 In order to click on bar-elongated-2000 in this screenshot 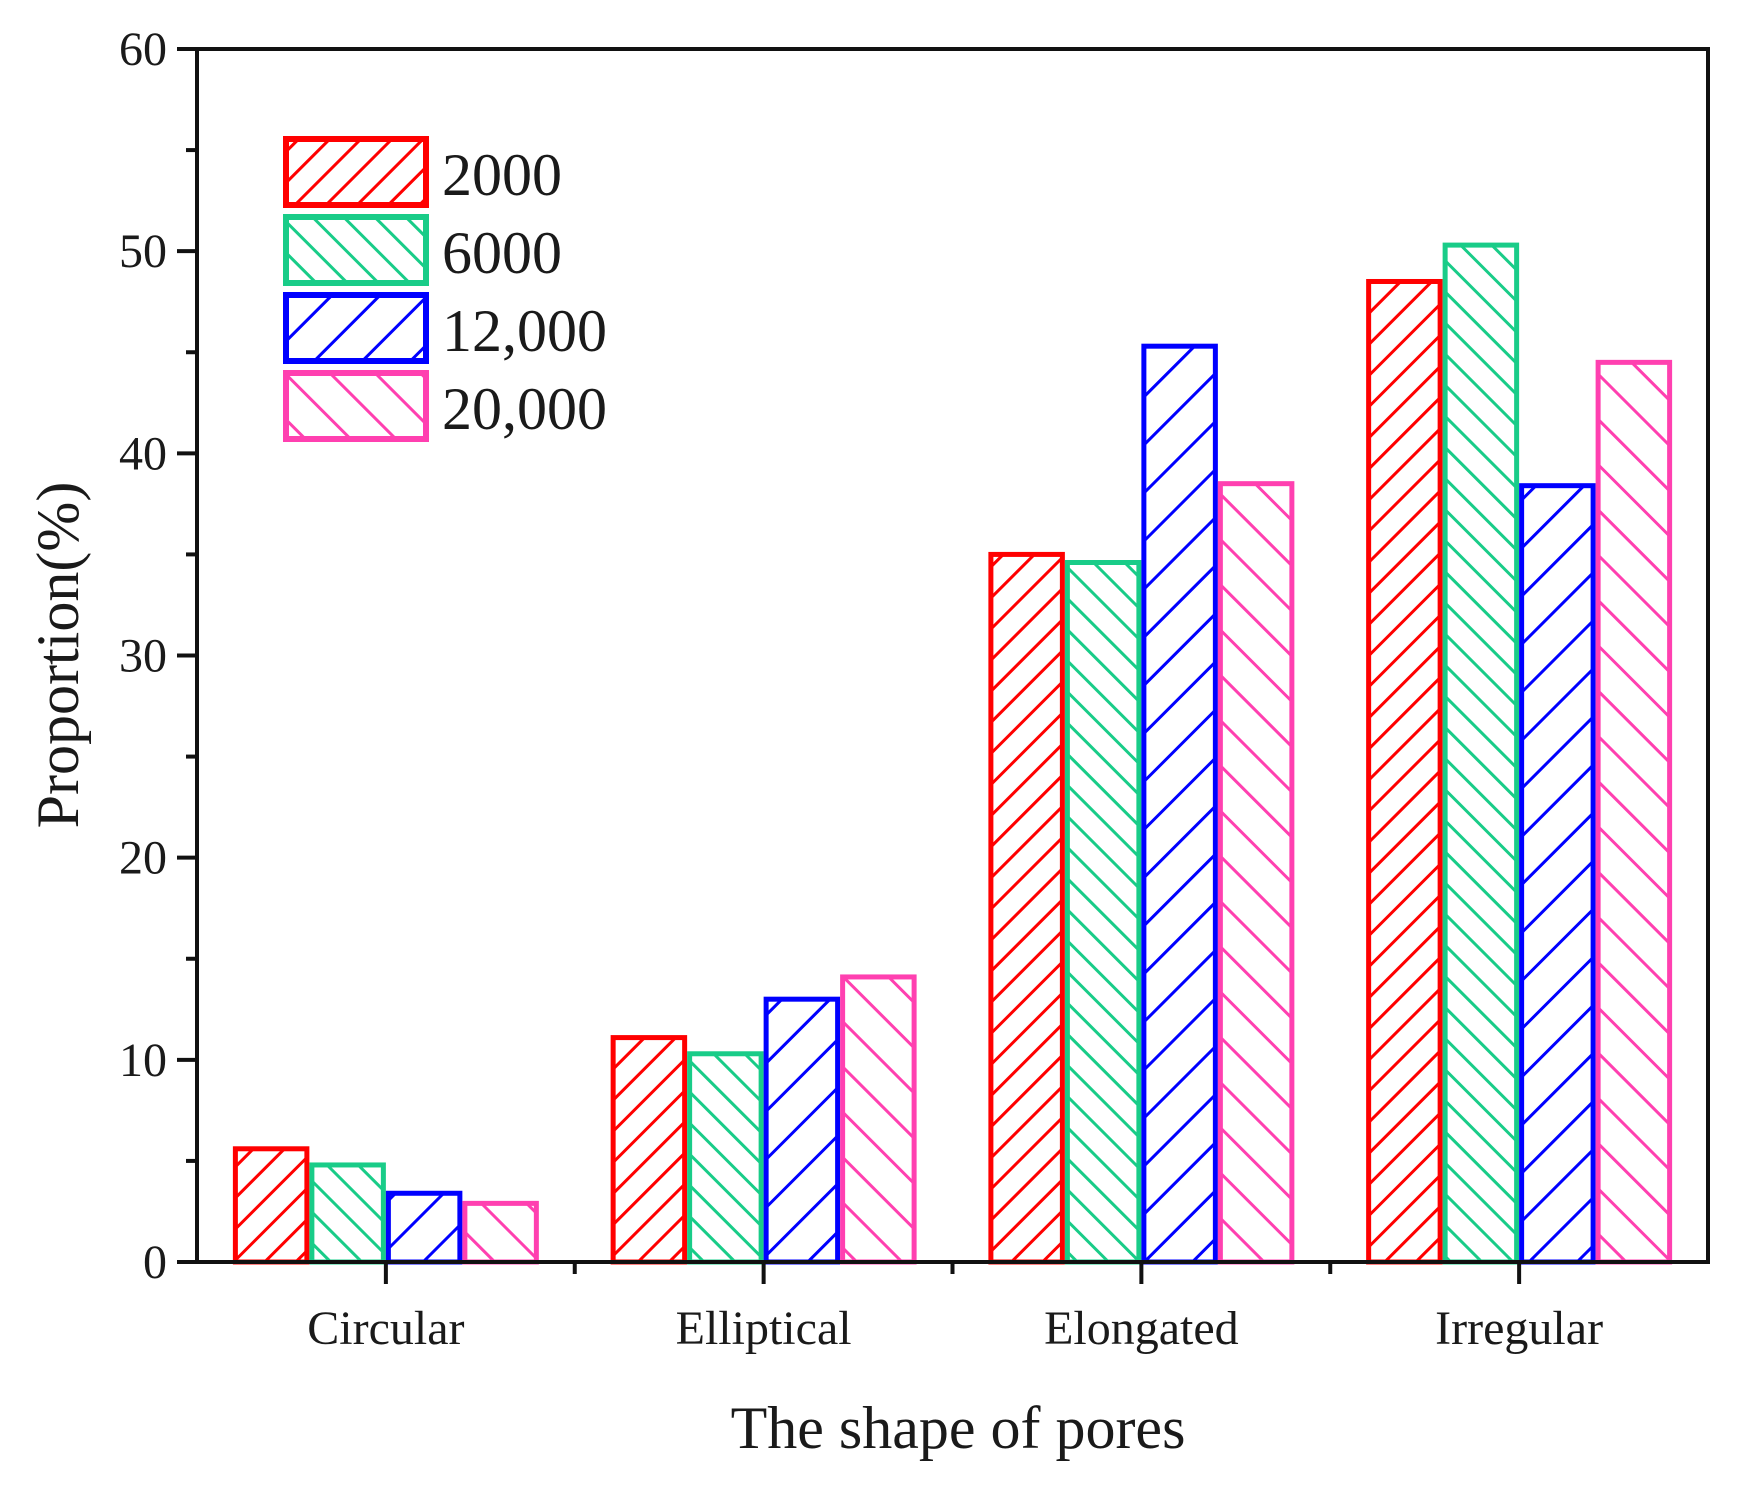, I will do `click(1026, 908)`.